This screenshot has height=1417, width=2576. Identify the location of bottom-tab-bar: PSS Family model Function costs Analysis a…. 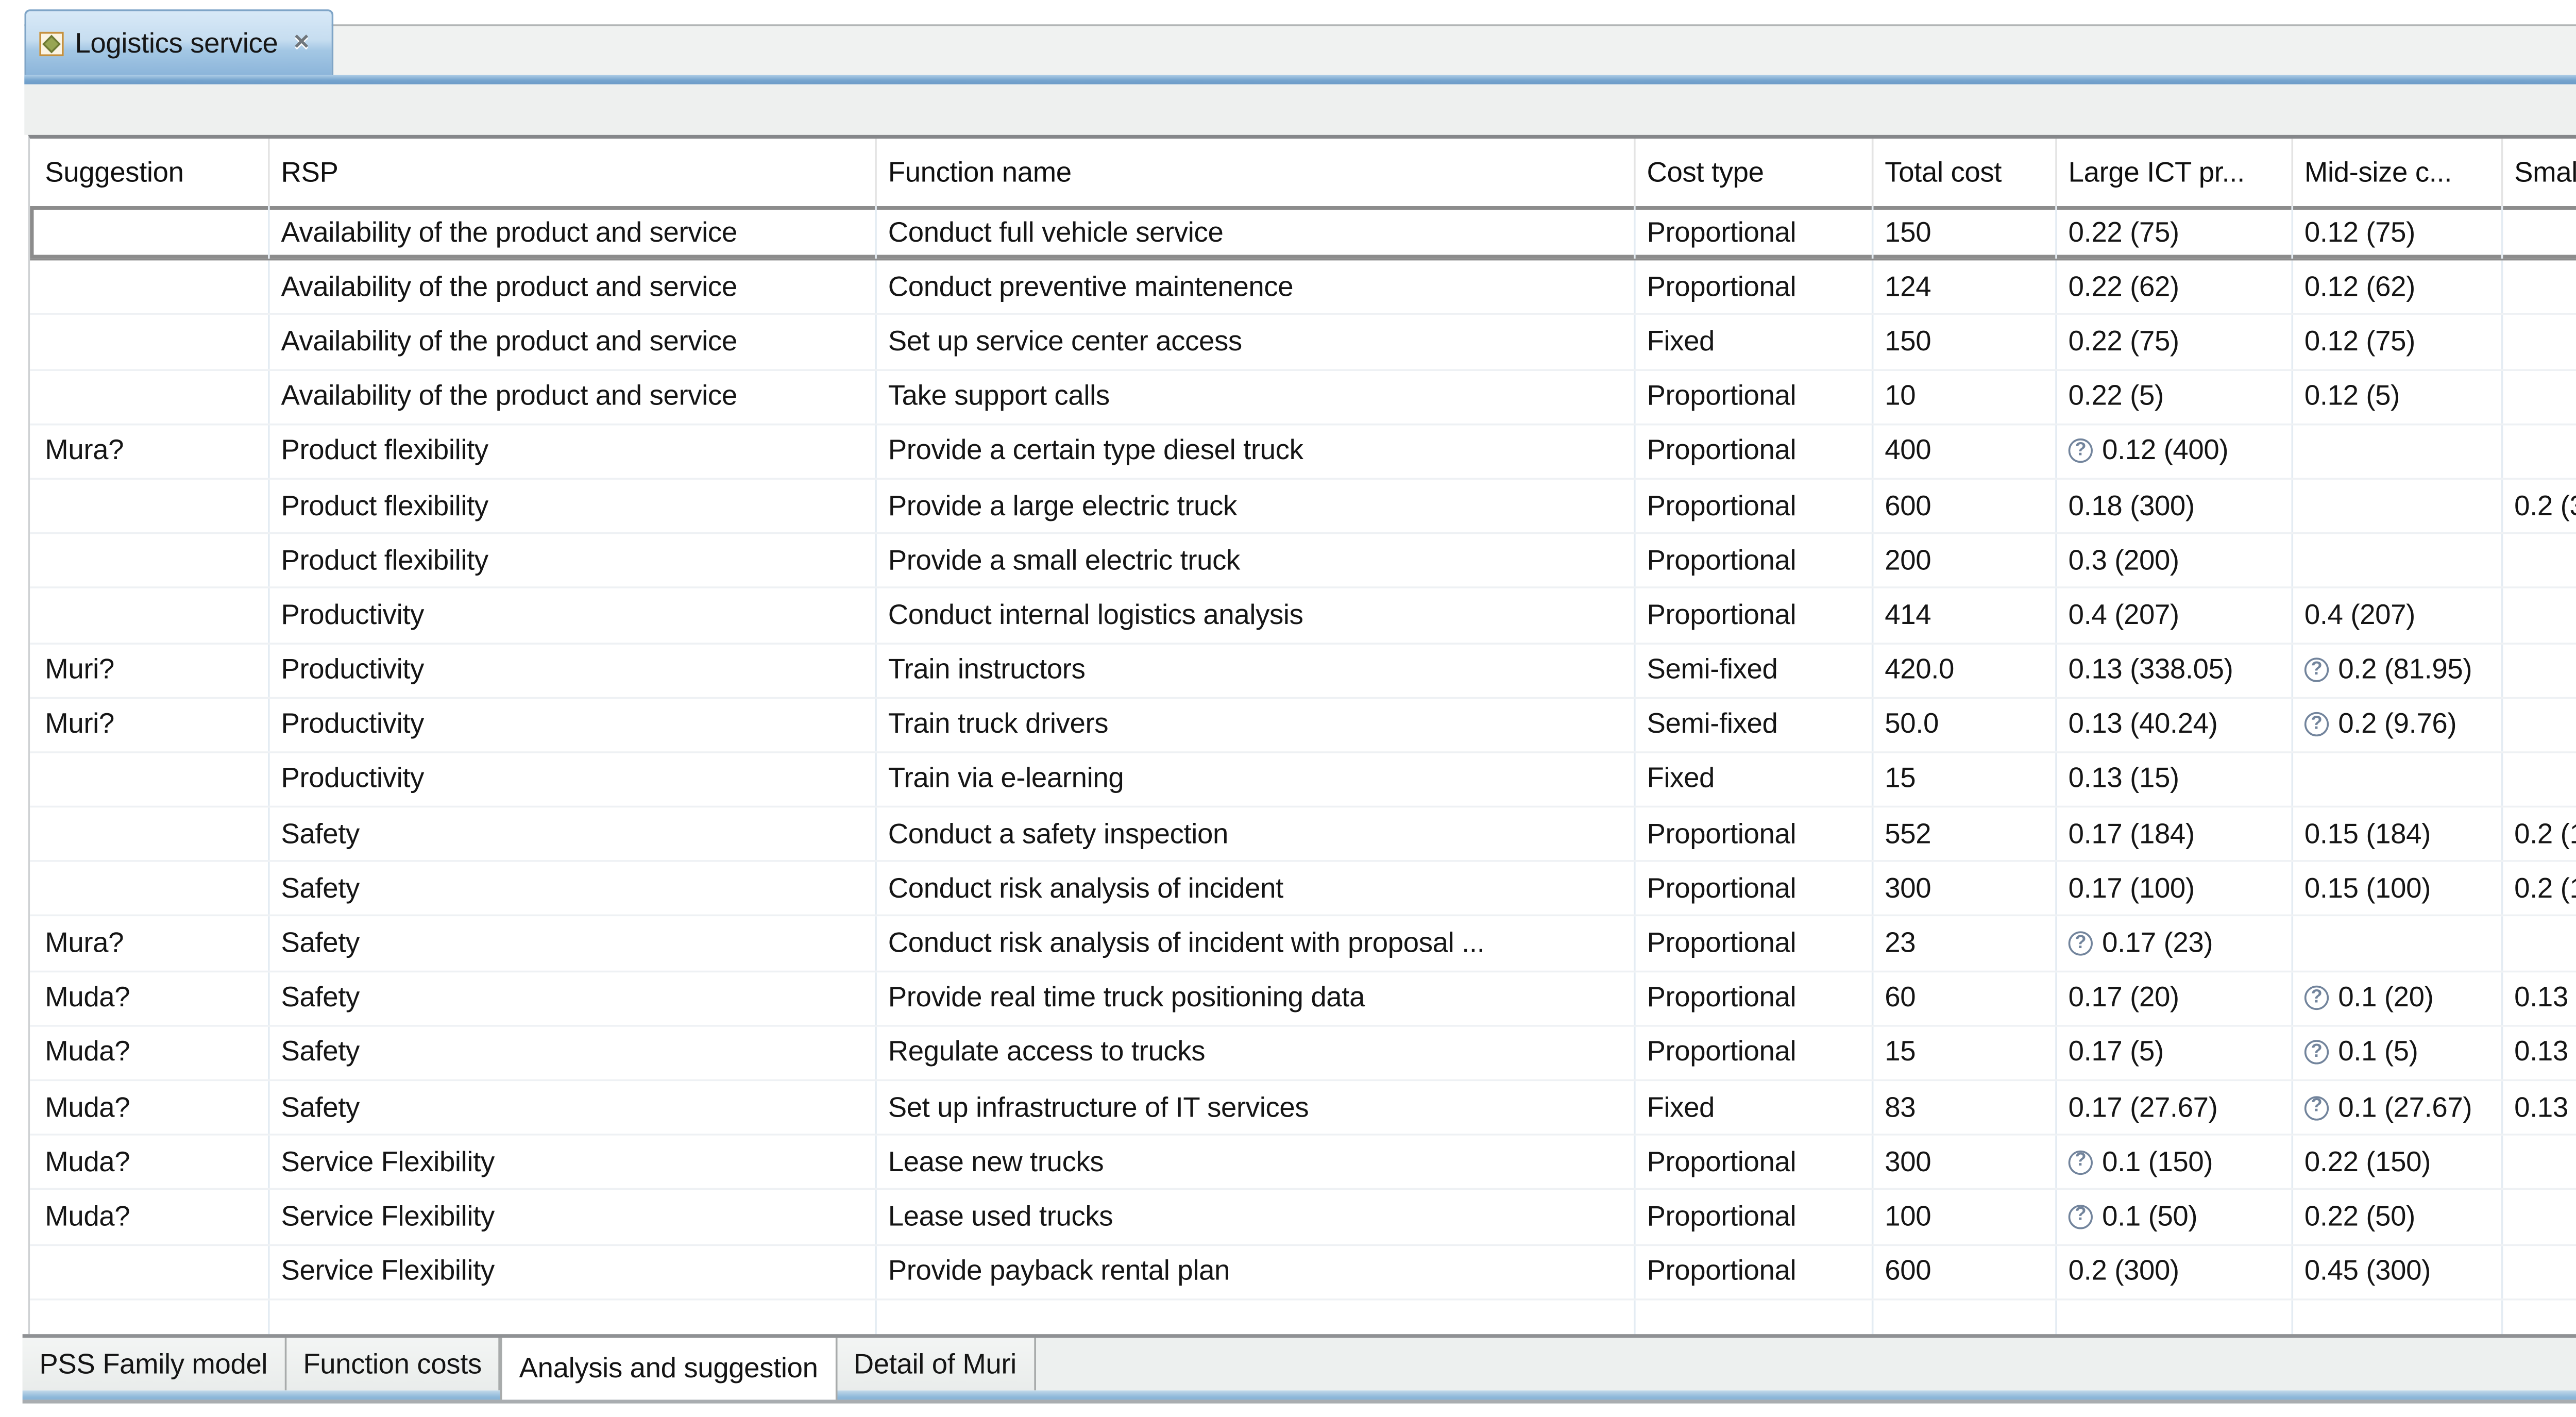
(1299, 1369).